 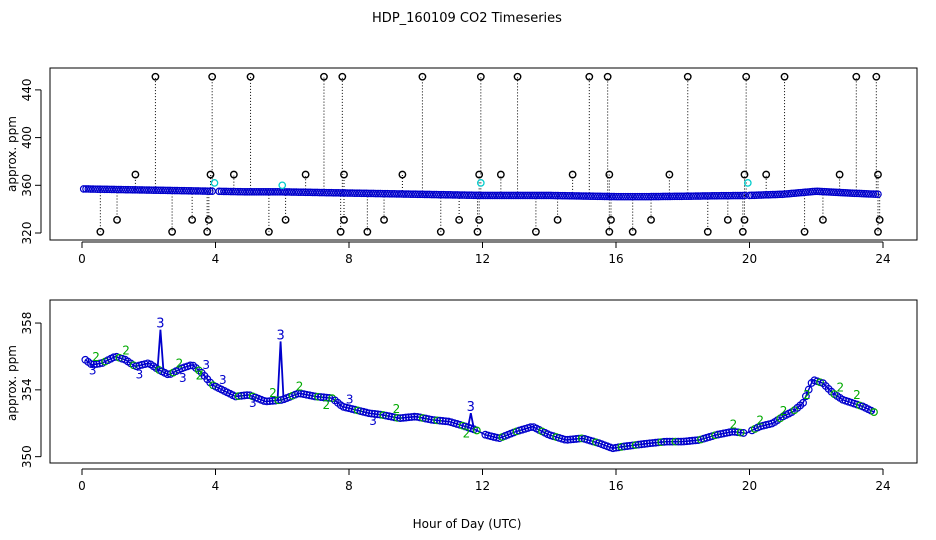 What do you see at coordinates (482, 486) in the screenshot?
I see `x-tick-label: 12` at bounding box center [482, 486].